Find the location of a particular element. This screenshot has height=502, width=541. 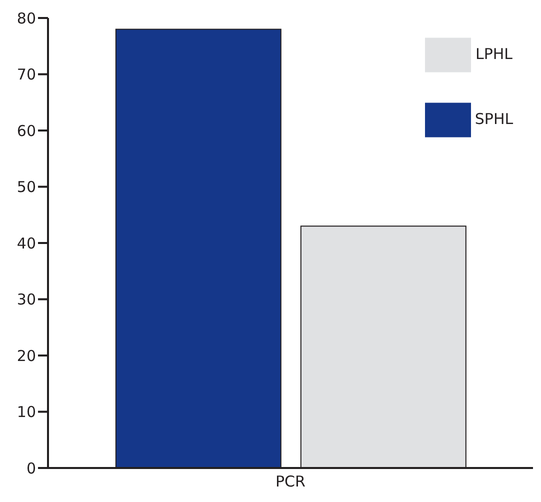

y-tick-label: 30 is located at coordinates (26, 299).